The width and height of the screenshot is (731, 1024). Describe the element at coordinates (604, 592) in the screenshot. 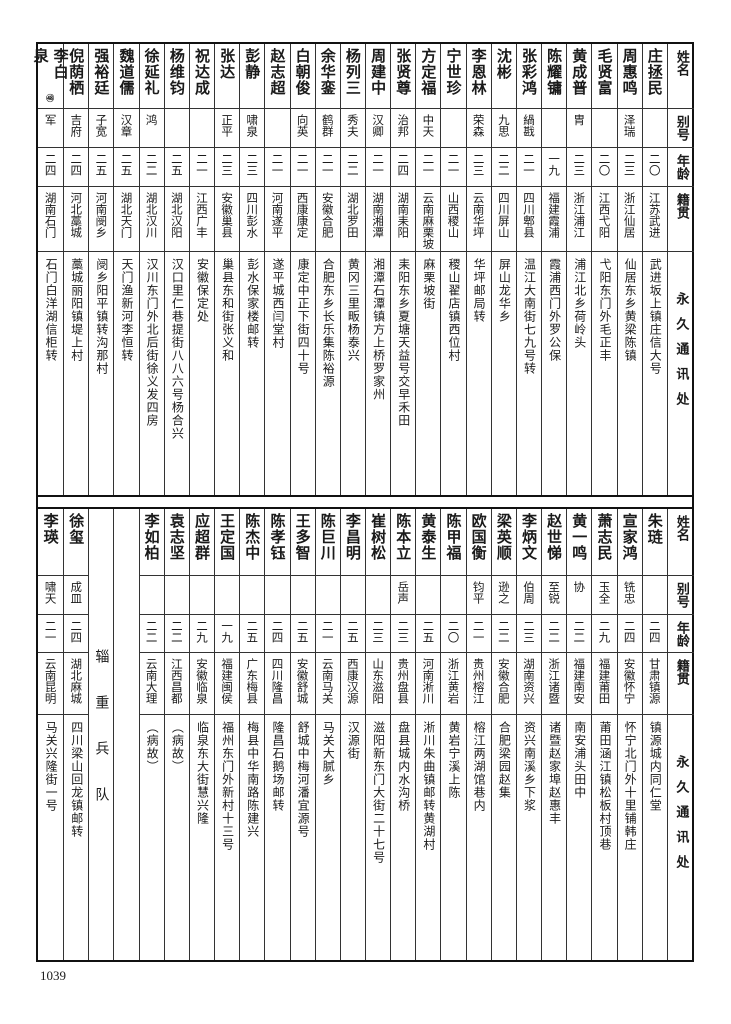

I see `cell-alias-text: 玉全` at that location.